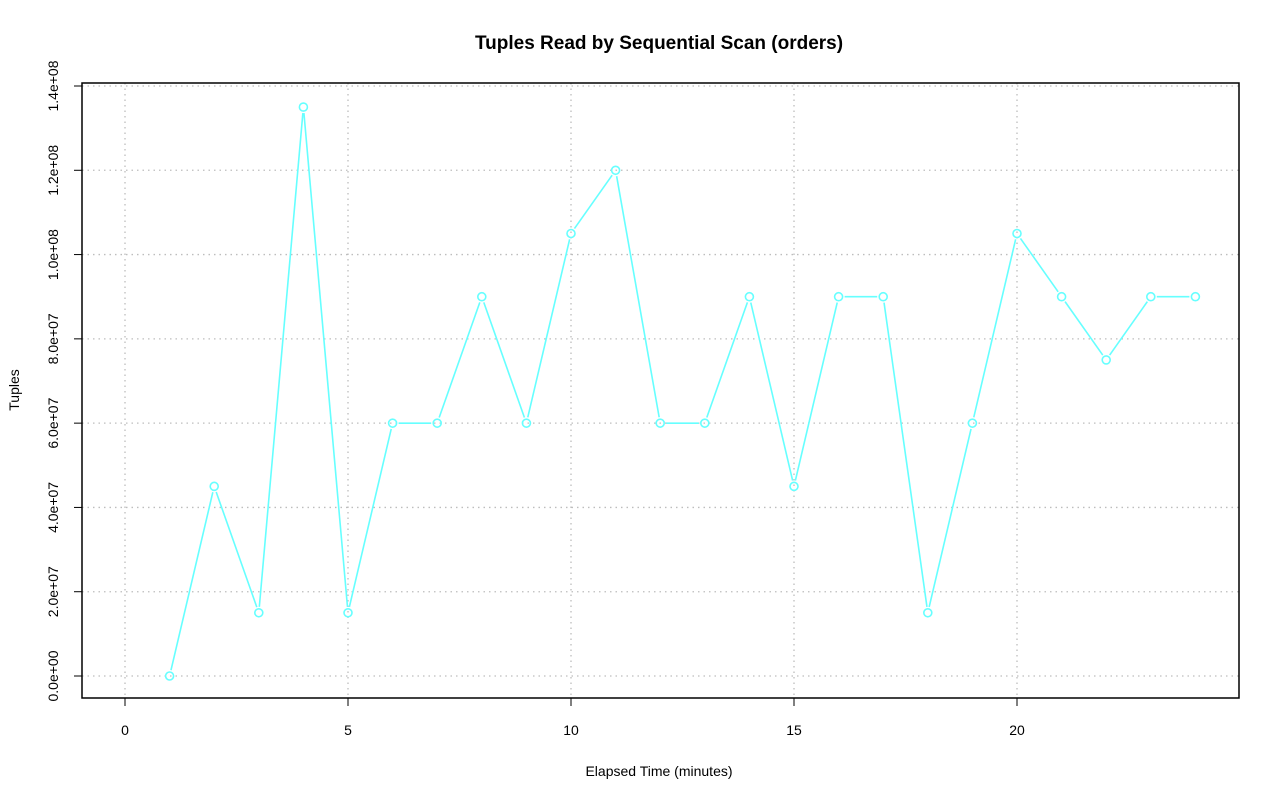 The height and width of the screenshot is (801, 1280). Describe the element at coordinates (53, 170) in the screenshot. I see `y-tick-label: 1.2e+08` at that location.